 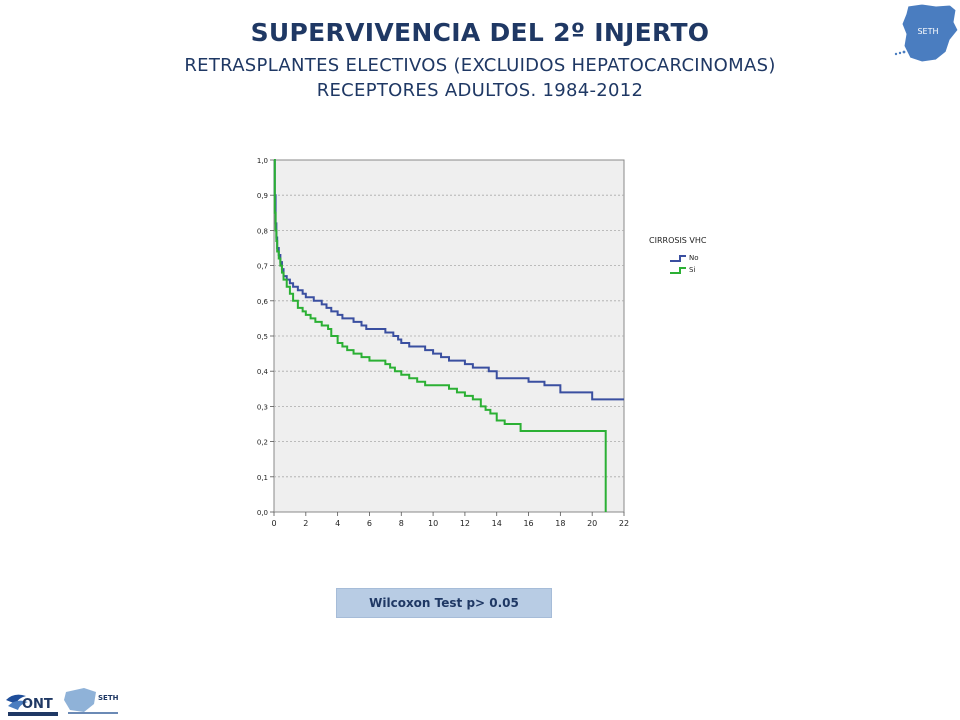 I want to click on x-tick-label: 20, so click(x=592, y=523).